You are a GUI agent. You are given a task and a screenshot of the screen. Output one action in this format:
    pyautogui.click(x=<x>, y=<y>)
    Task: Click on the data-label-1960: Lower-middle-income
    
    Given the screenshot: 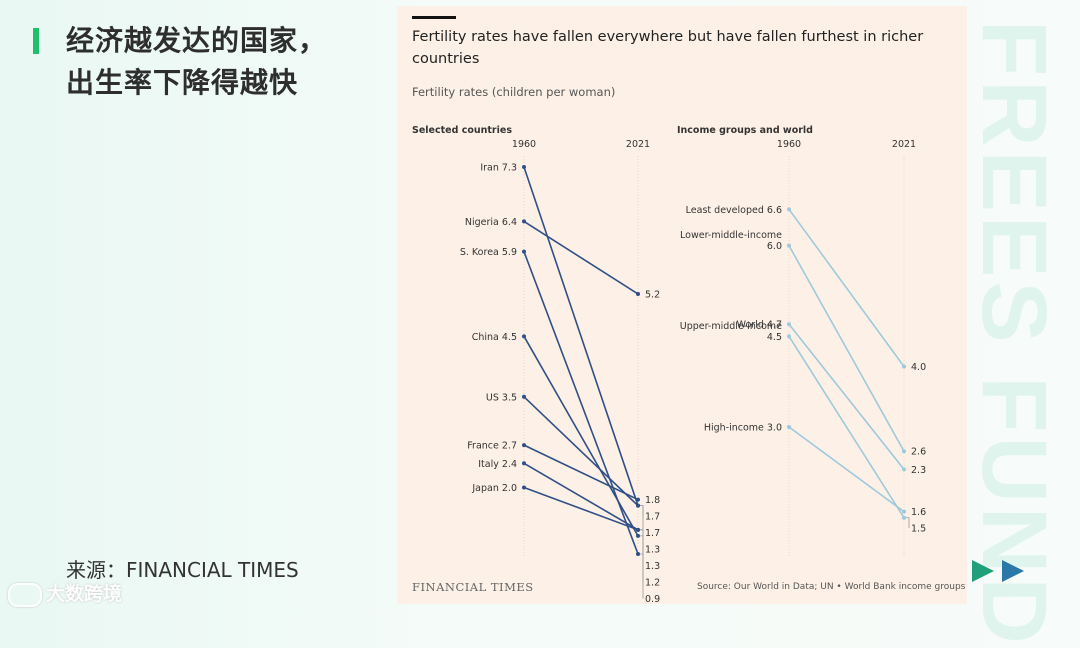 What is the action you would take?
    pyautogui.click(x=731, y=235)
    